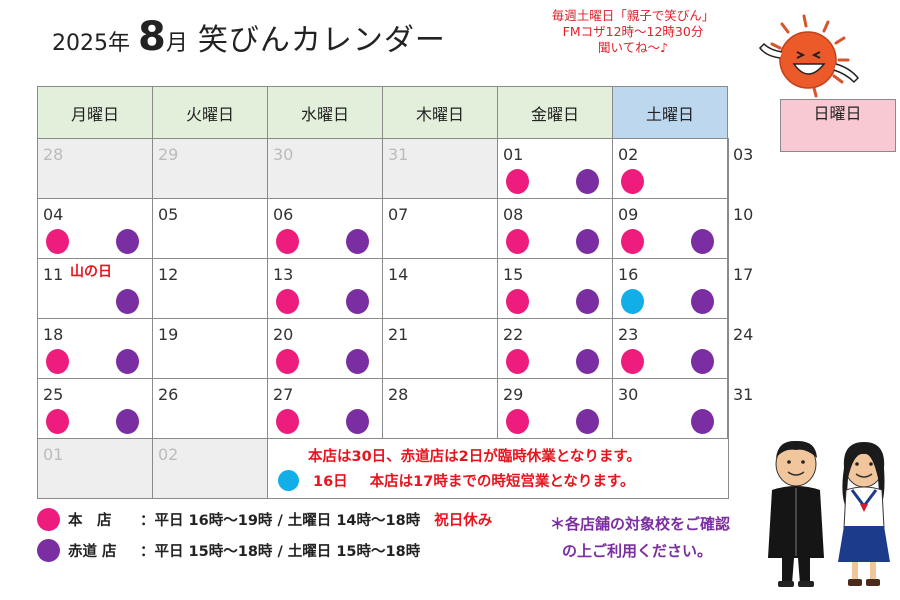  Describe the element at coordinates (628, 274) in the screenshot. I see `day-number: 16` at that location.